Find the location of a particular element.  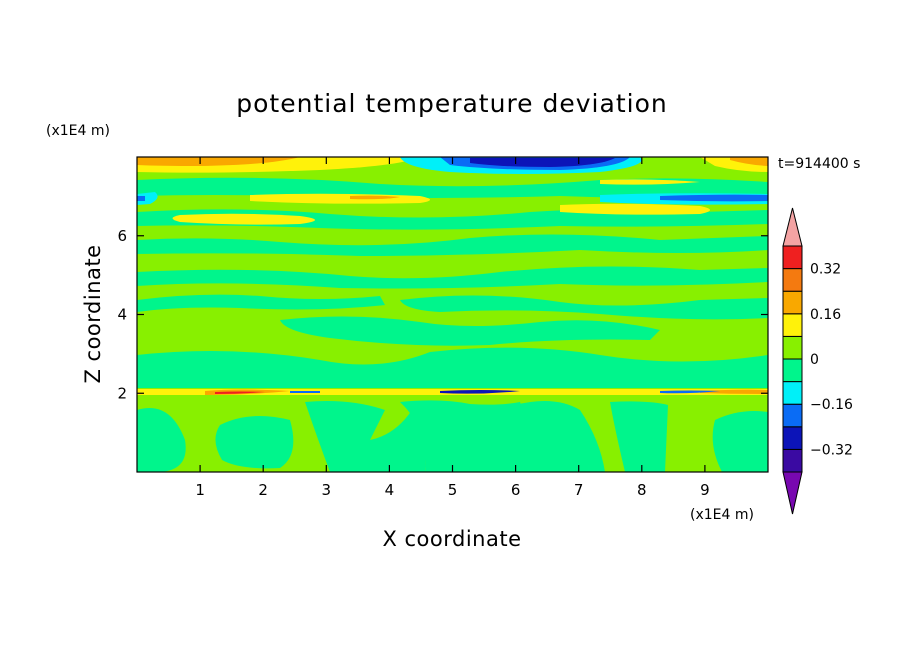

y-tick-label: 2 is located at coordinates (122, 393).